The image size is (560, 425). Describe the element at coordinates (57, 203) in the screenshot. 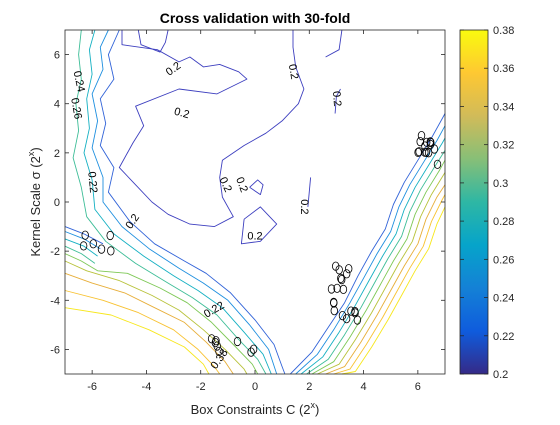

I see `y-tick-label: 0` at that location.